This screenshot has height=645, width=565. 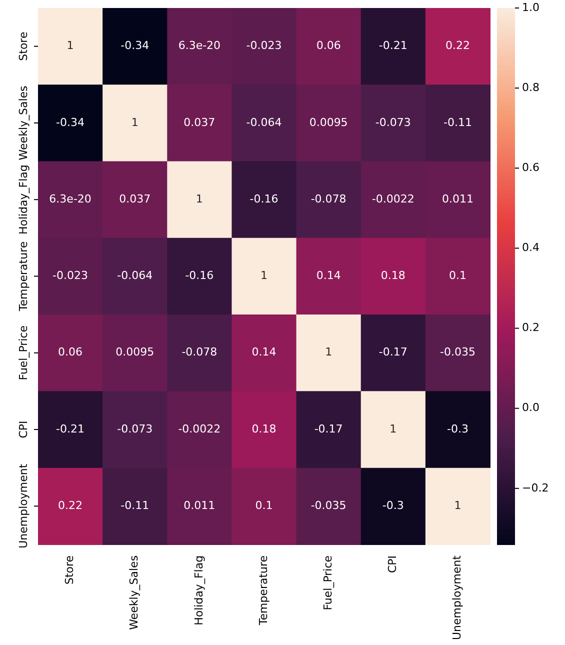 What do you see at coordinates (531, 327) in the screenshot?
I see `color-bar-label: 0.2` at bounding box center [531, 327].